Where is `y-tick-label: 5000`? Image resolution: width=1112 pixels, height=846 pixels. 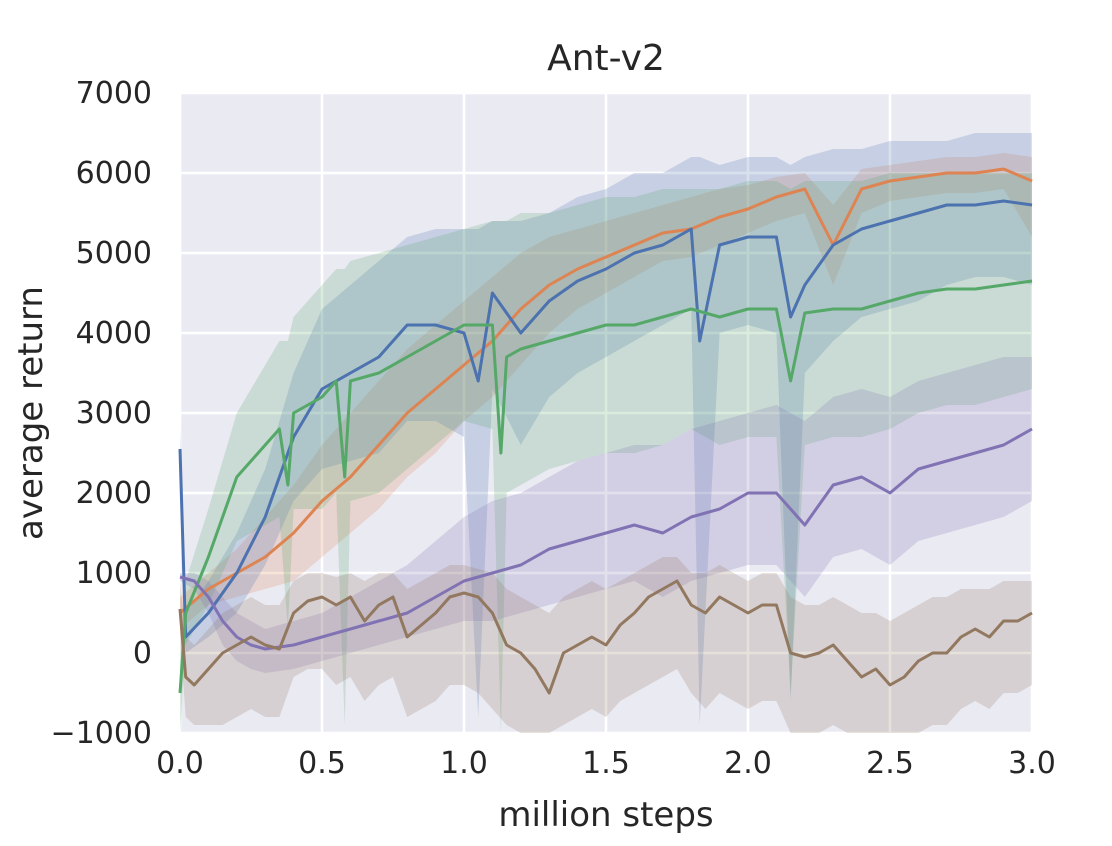 y-tick-label: 5000 is located at coordinates (114, 253).